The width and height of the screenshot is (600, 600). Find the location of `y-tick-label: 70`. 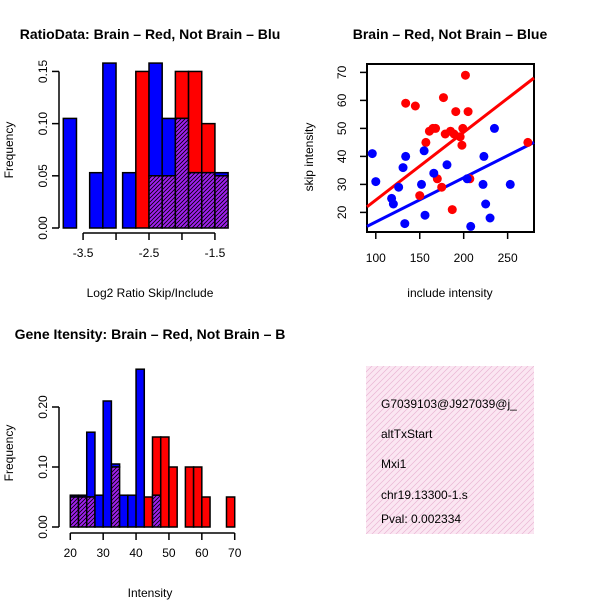

y-tick-label: 70 is located at coordinates (342, 72).